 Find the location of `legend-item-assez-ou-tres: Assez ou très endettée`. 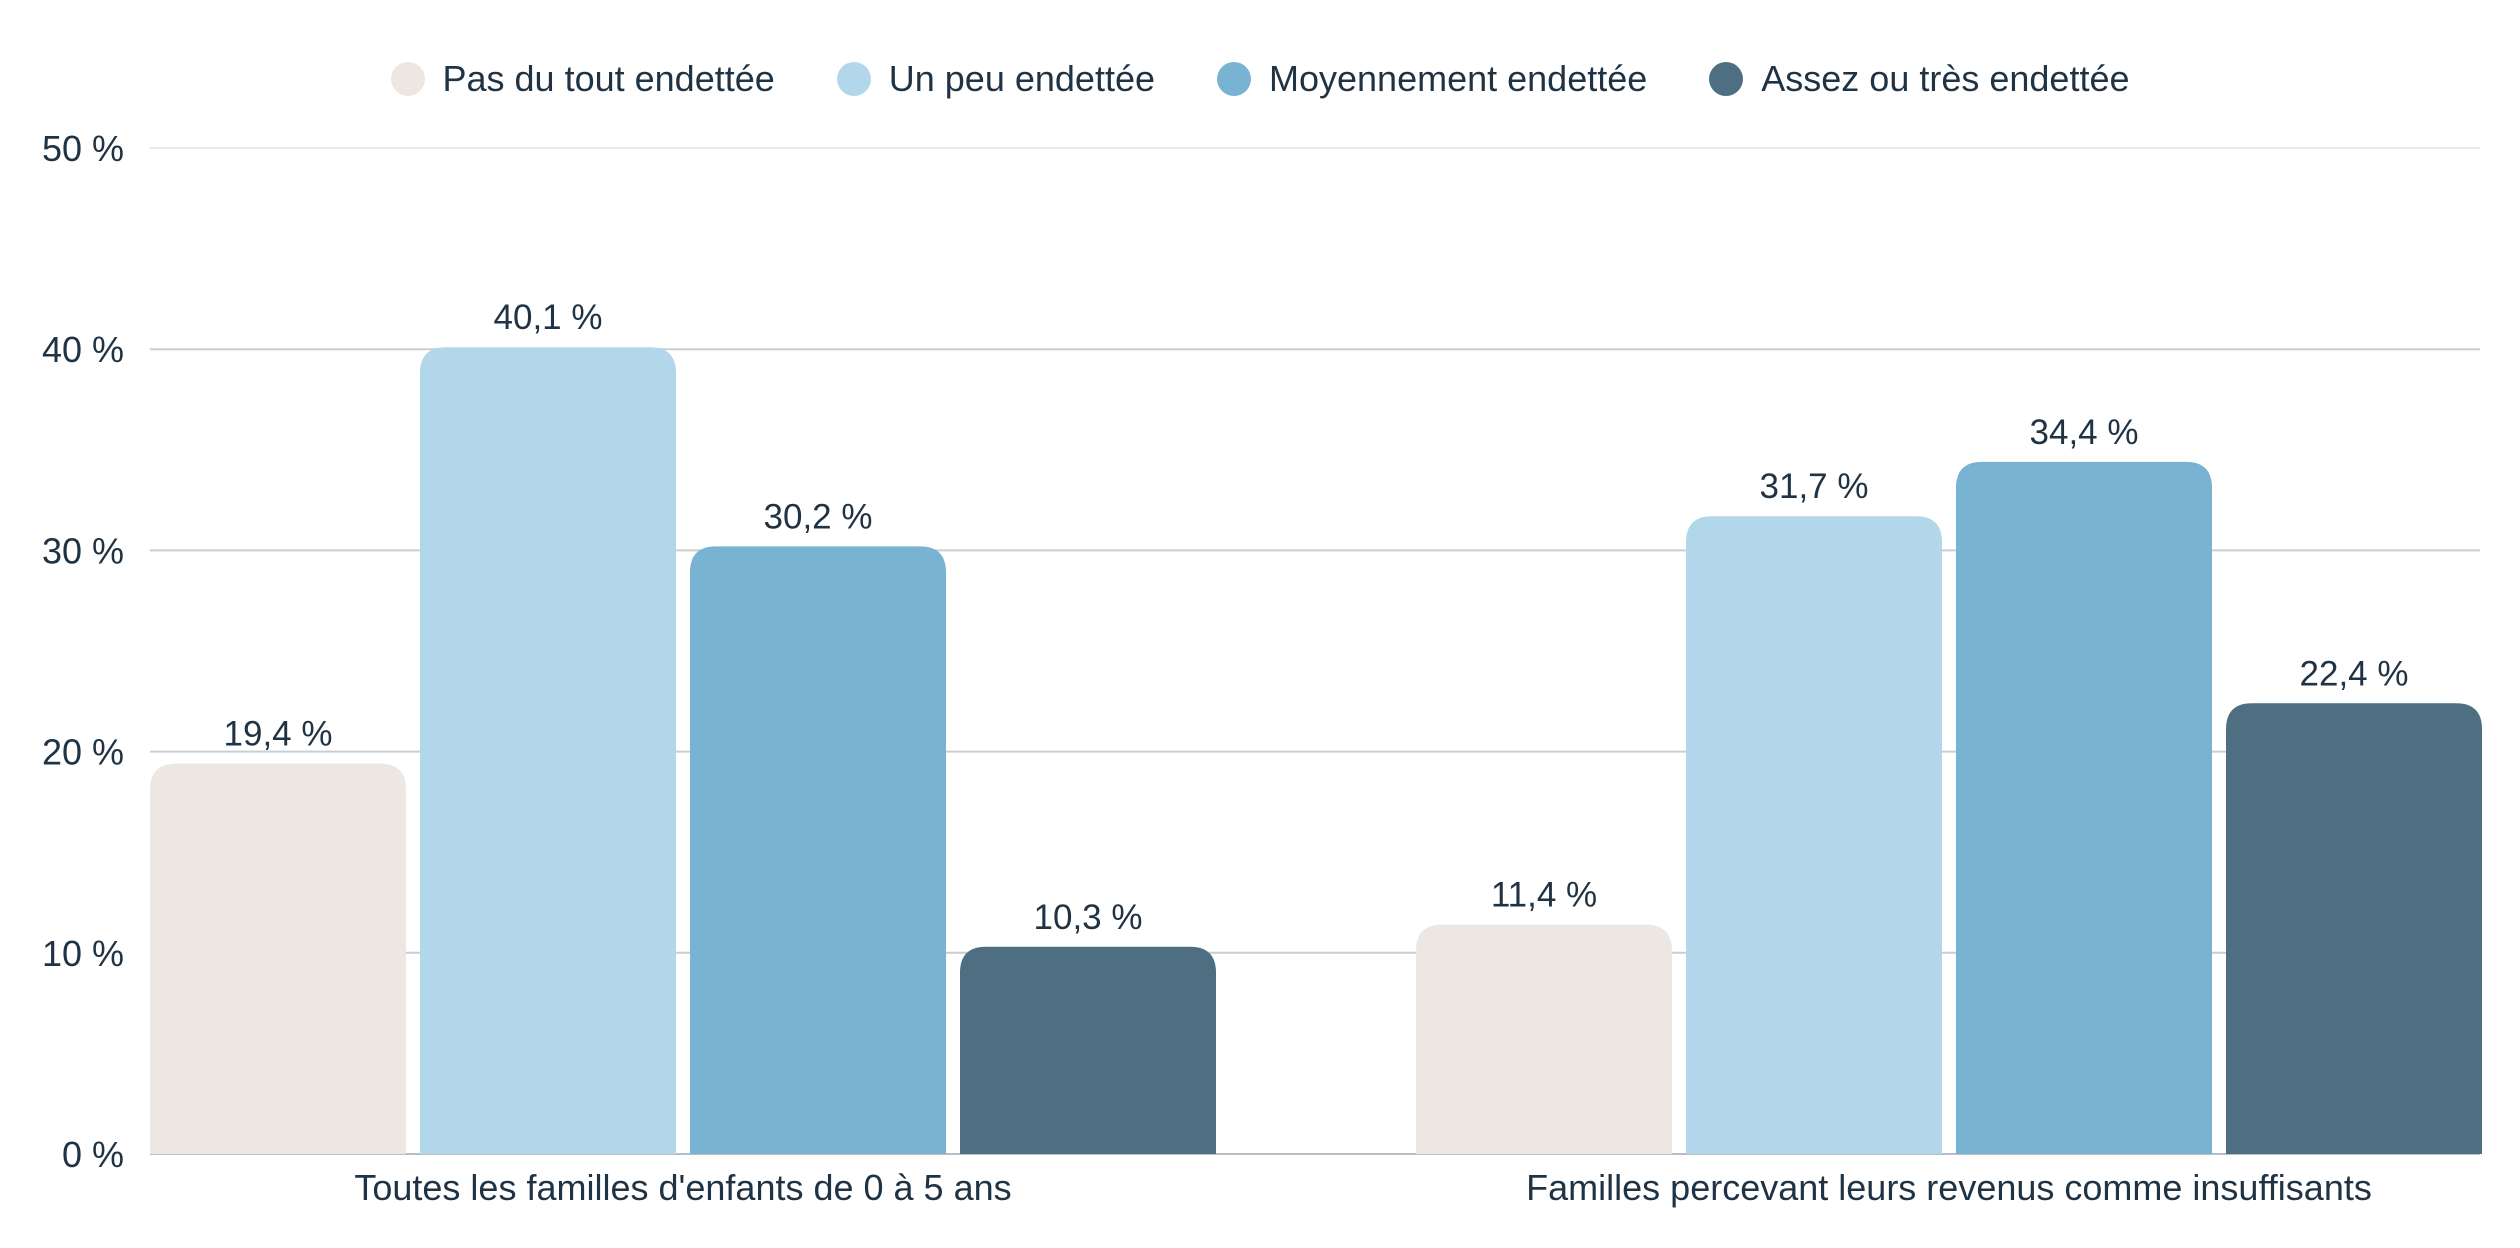

legend-item-assez-ou-tres: Assez ou très endettée is located at coordinates (1919, 79).